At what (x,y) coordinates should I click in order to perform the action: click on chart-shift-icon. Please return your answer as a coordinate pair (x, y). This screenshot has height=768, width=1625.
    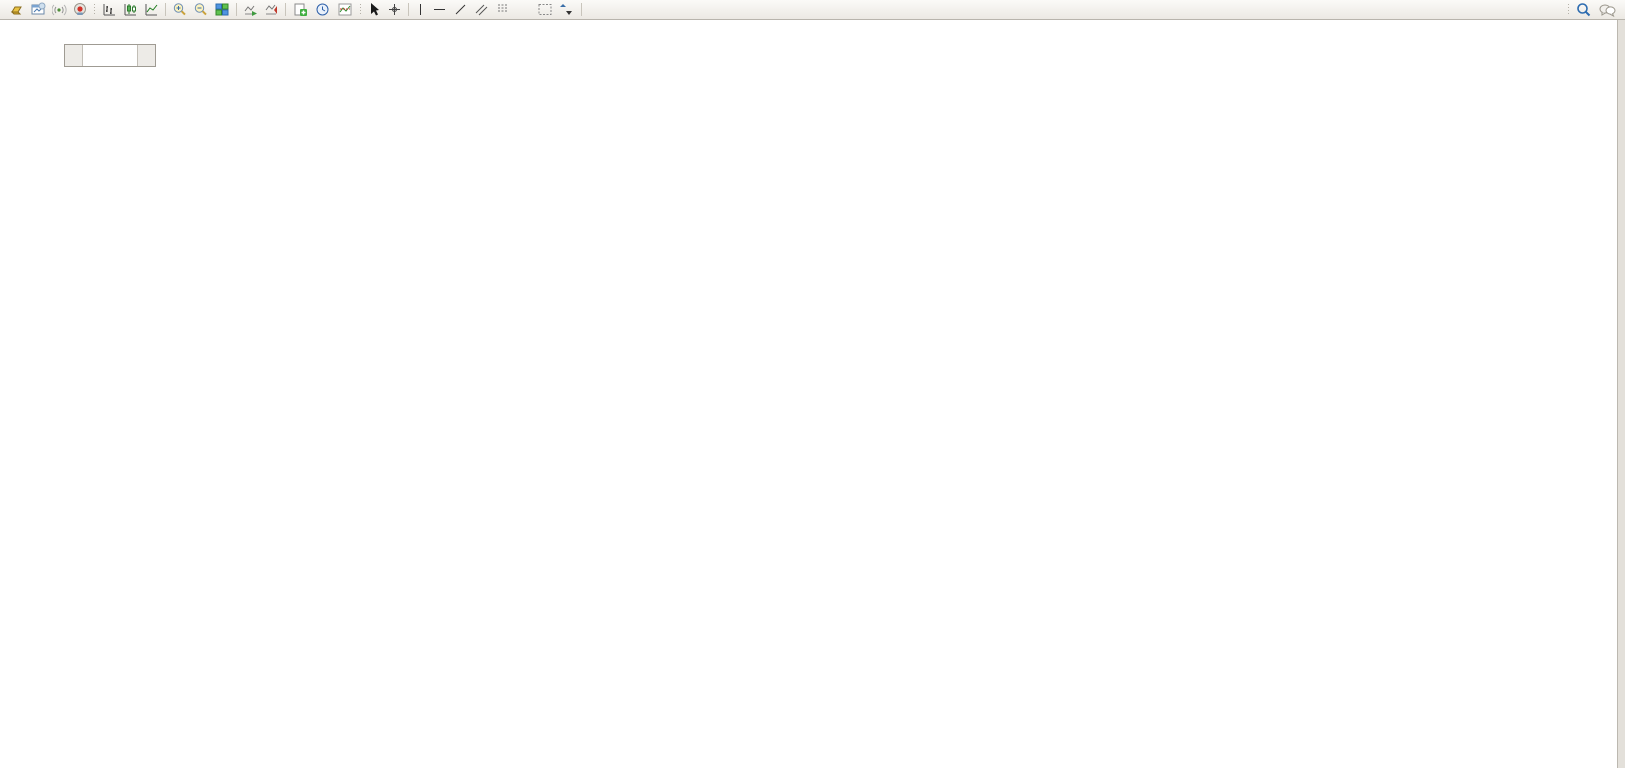
    Looking at the image, I should click on (271, 9).